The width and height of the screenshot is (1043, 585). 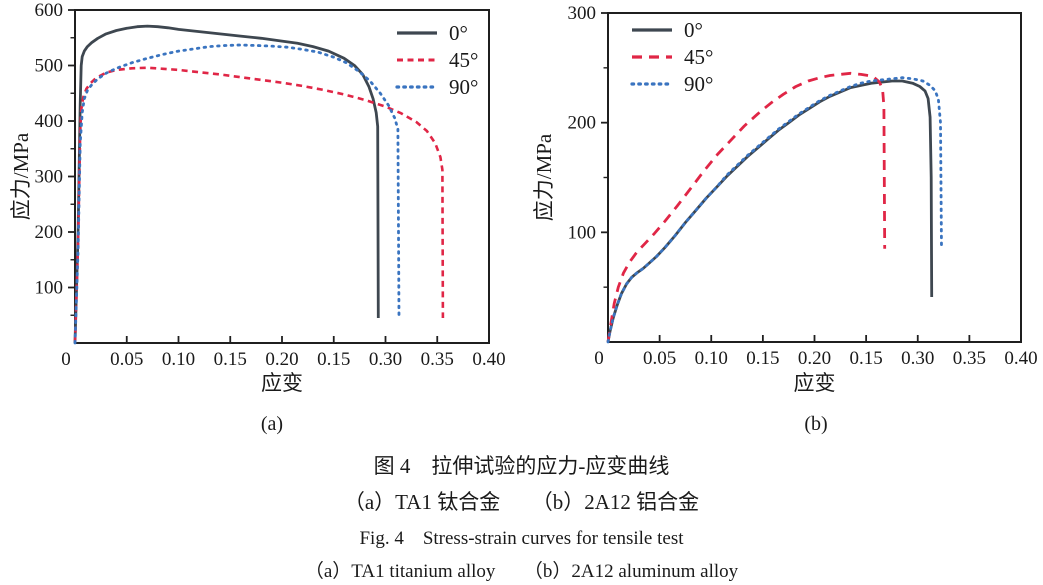 What do you see at coordinates (521, 466) in the screenshot?
I see `figure-caption-cn: 图 4 拉伸试验的应力-应变曲线` at bounding box center [521, 466].